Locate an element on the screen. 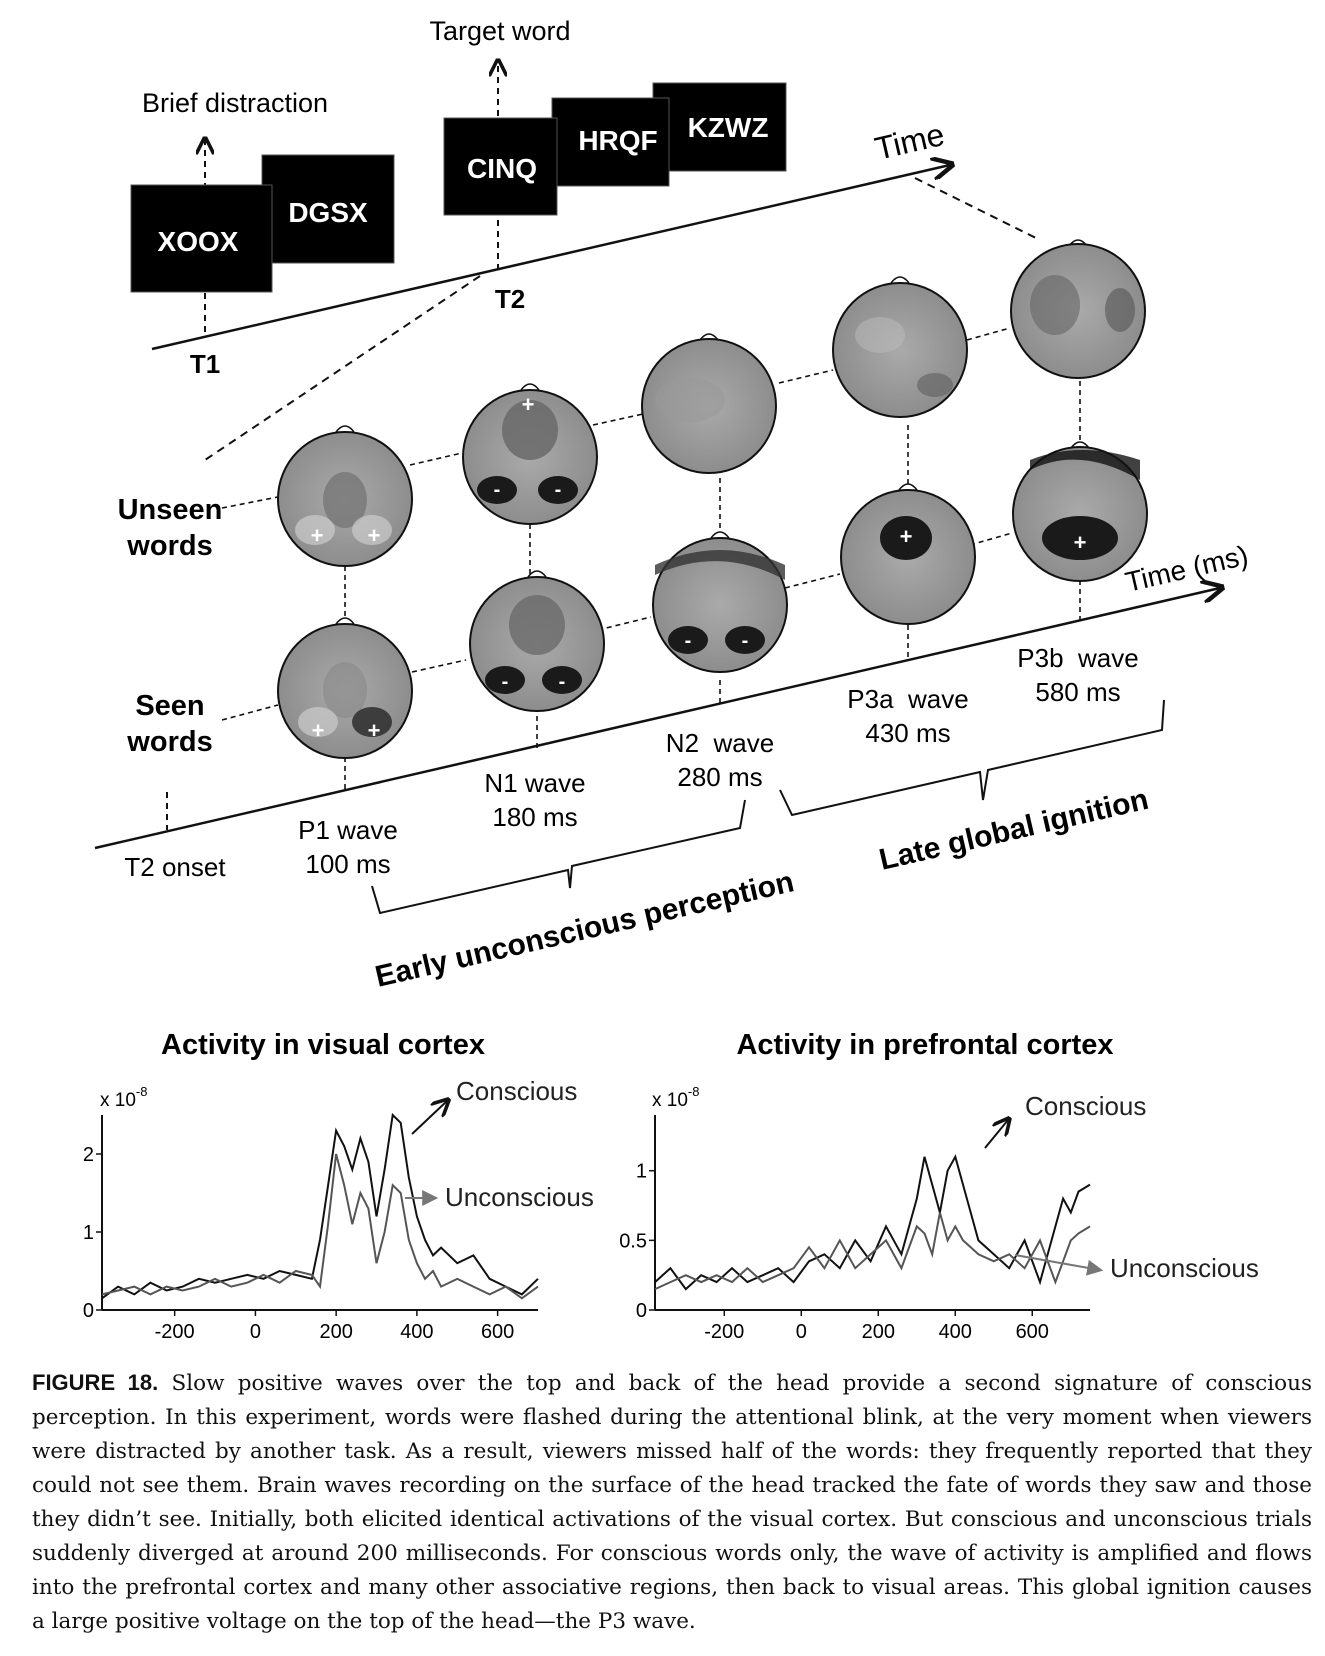 Image resolution: width=1325 pixels, height=1656 pixels. headmap-seen-n1: - - is located at coordinates (537, 641).